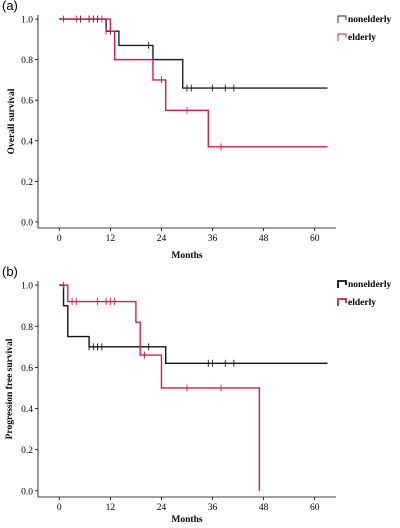 This screenshot has width=400, height=528. I want to click on panel-label: (a), so click(10, 6).